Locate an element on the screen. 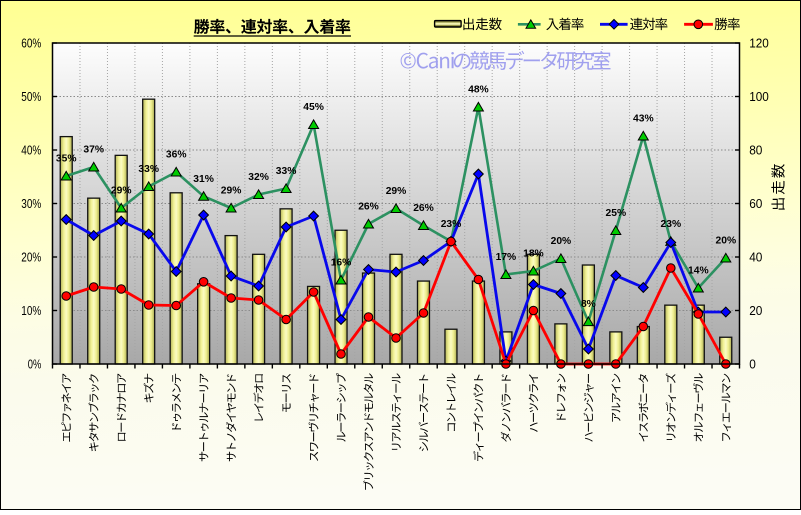 The image size is (801, 515). svg-text: 31% is located at coordinates (203, 179).